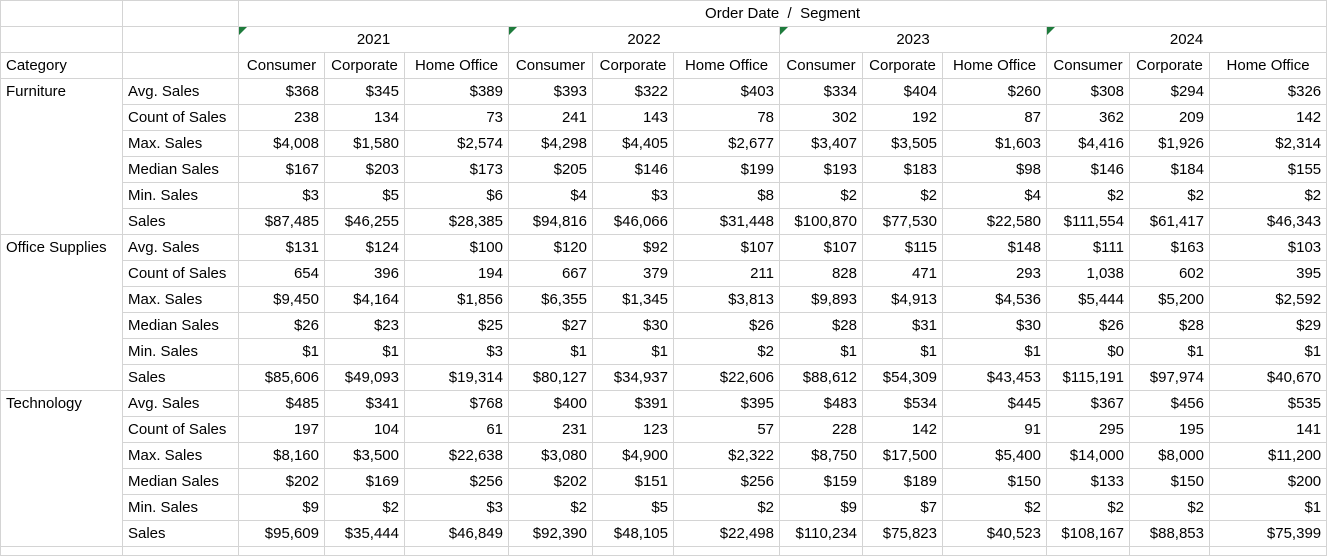 Image resolution: width=1327 pixels, height=556 pixels. What do you see at coordinates (180, 13) in the screenshot?
I see `corner-empty-cell` at bounding box center [180, 13].